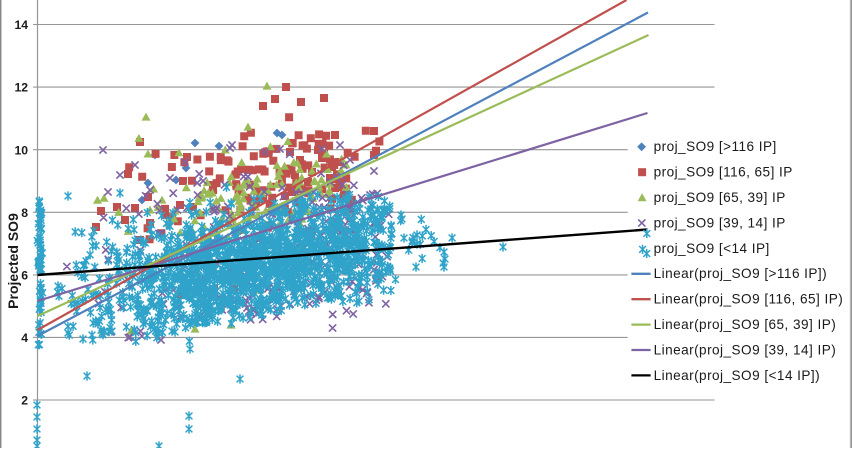  Describe the element at coordinates (745, 324) in the screenshot. I see `svg-text: Linear(proj_SO9 [65, 39] IP)` at that location.